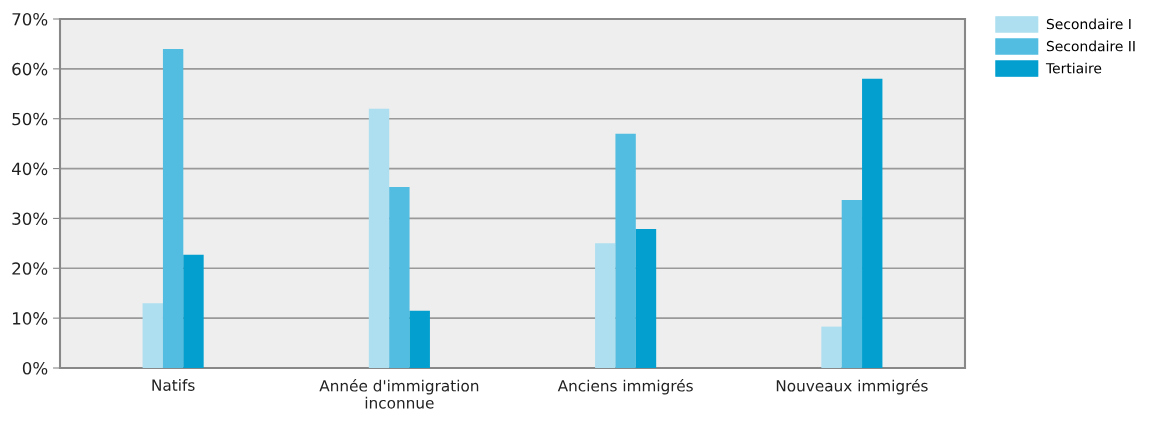  What do you see at coordinates (399, 394) in the screenshot?
I see `x-tick-label: Année d'immigration inconnue` at bounding box center [399, 394].